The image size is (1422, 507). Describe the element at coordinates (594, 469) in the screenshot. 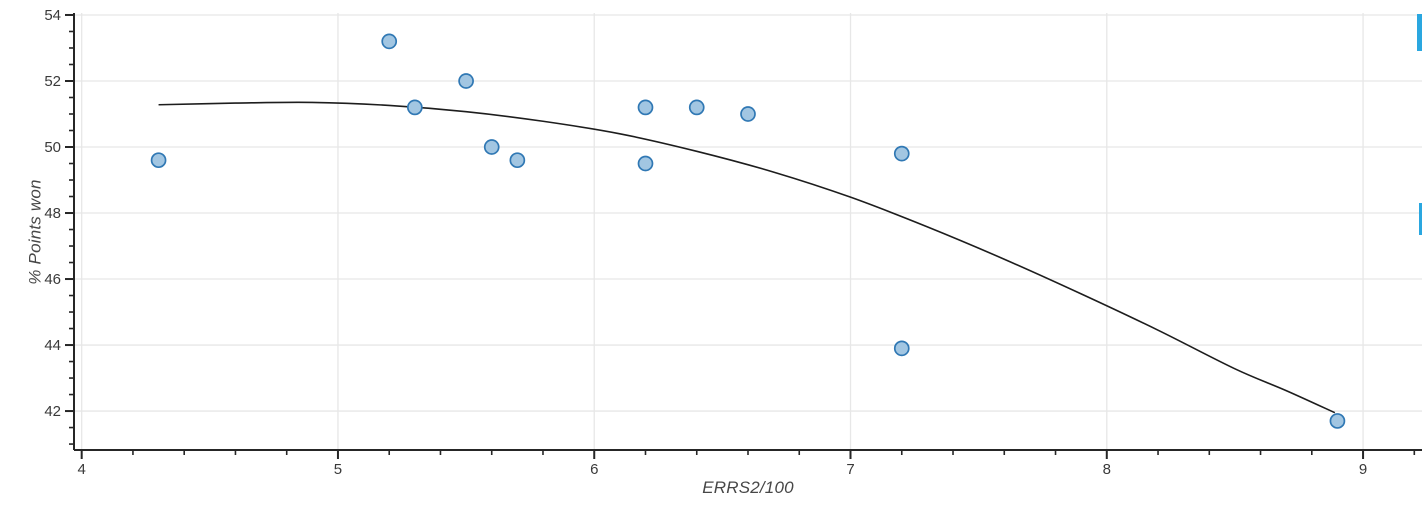

I see `x-tick-label: 6` at that location.